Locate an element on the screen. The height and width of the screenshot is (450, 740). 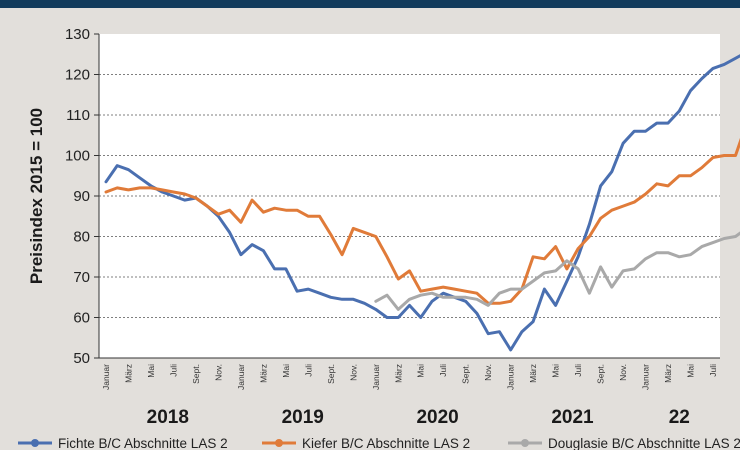
year-label: 2019 is located at coordinates (303, 417).